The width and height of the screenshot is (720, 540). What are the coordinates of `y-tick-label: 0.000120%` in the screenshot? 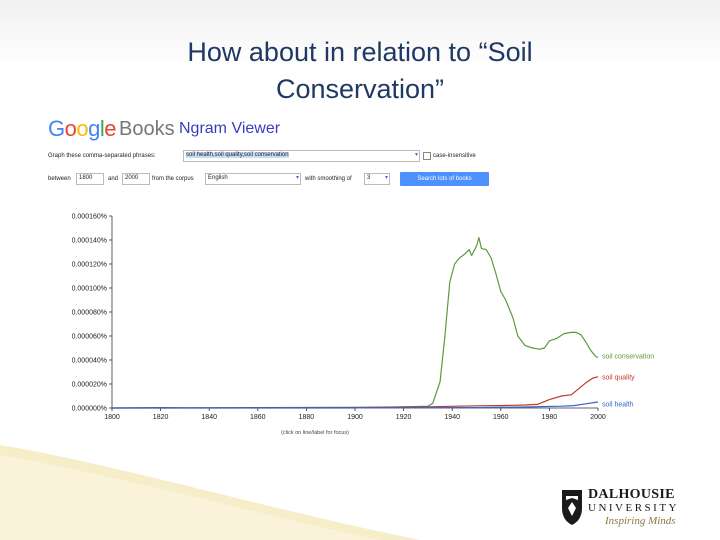 It's located at (89, 265).